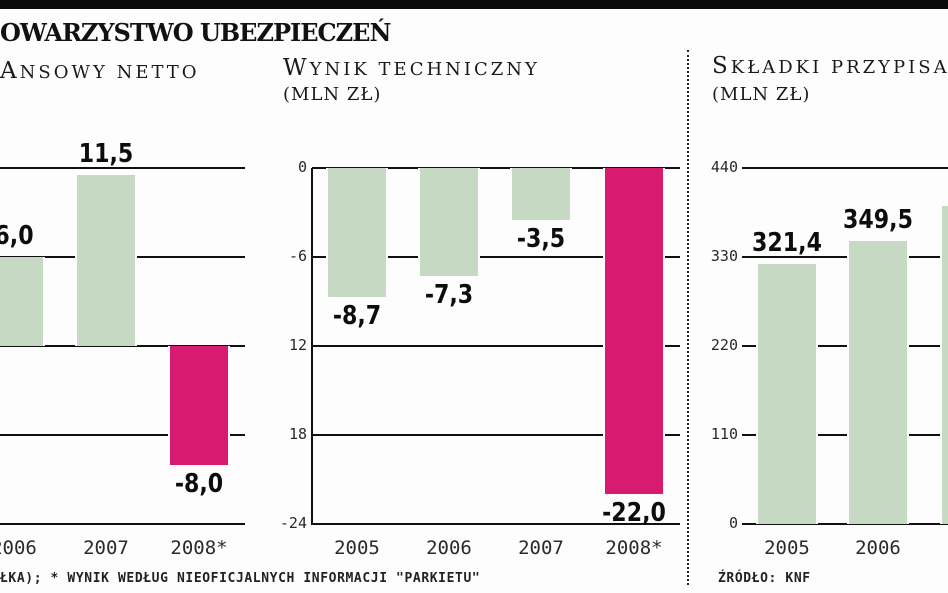 The image size is (948, 593). What do you see at coordinates (634, 513) in the screenshot?
I see `value-label: -22,0` at bounding box center [634, 513].